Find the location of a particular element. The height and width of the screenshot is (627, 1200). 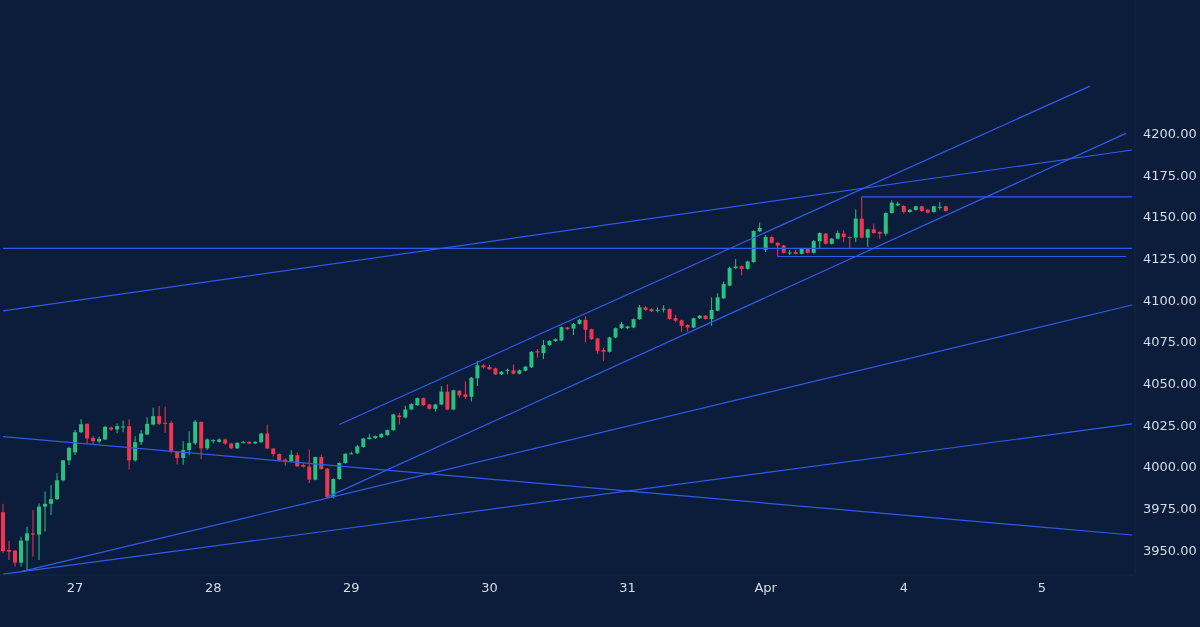

x-tick-label: 29 is located at coordinates (351, 588).